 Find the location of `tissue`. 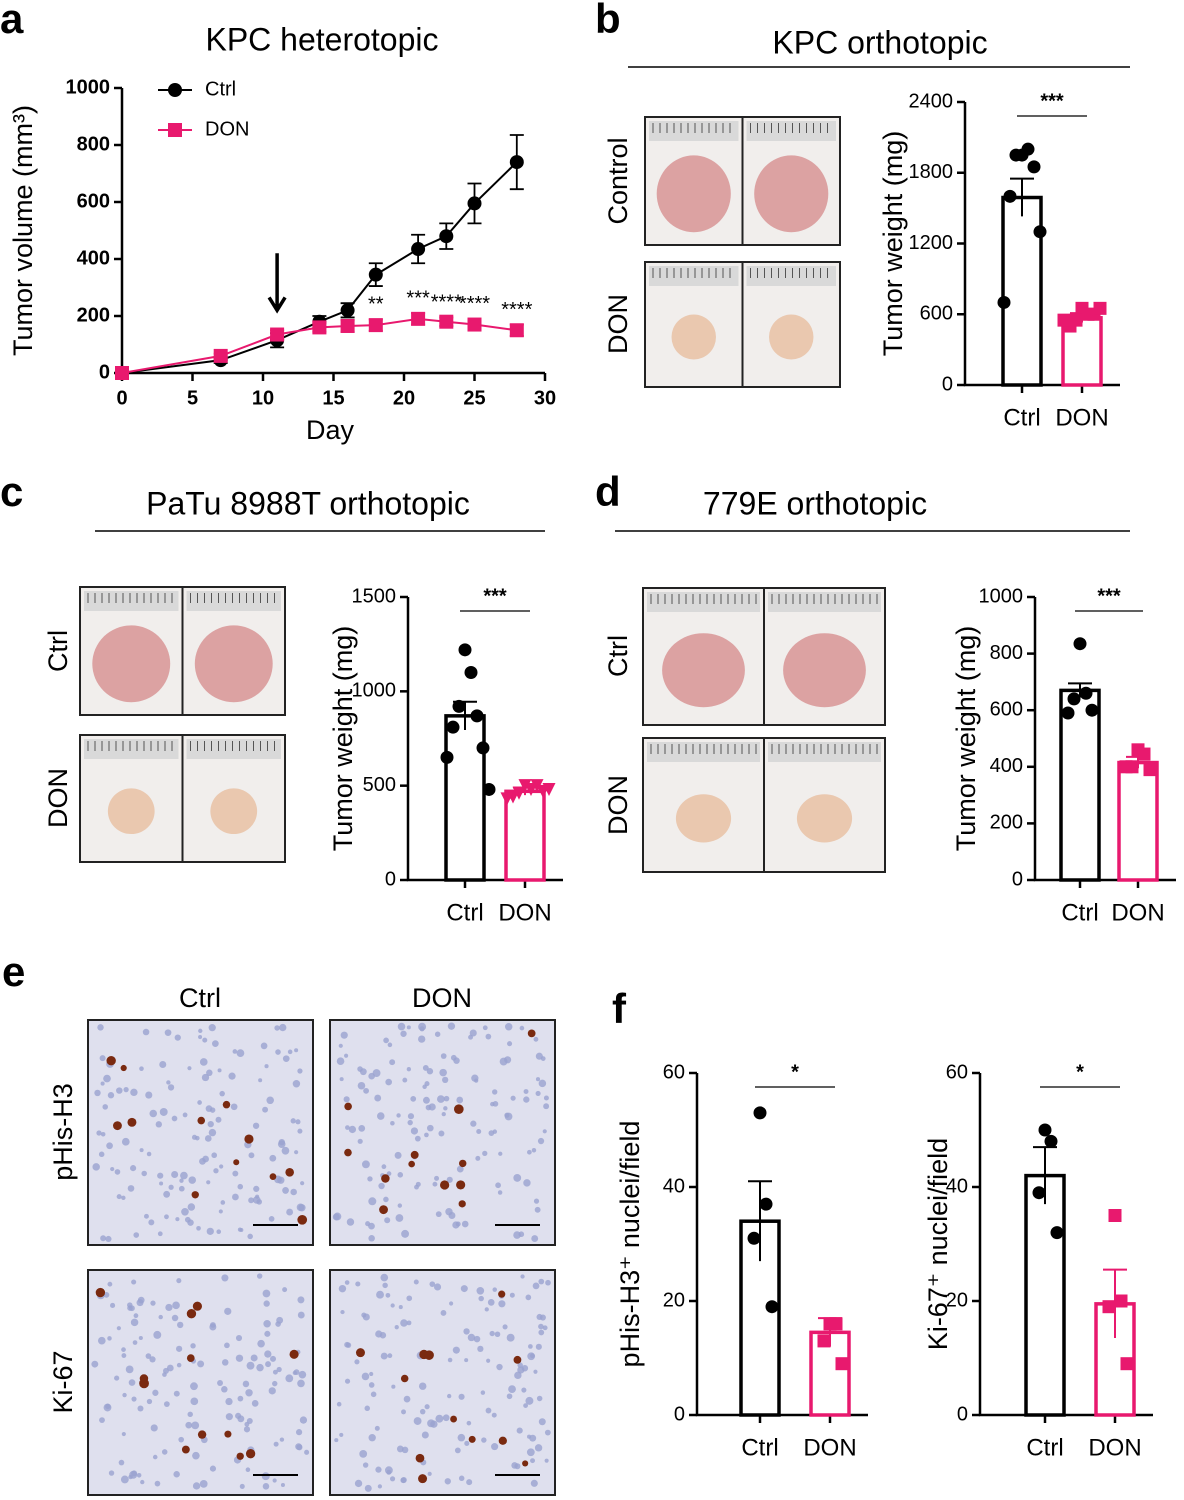

tissue is located at coordinates (791, 194).